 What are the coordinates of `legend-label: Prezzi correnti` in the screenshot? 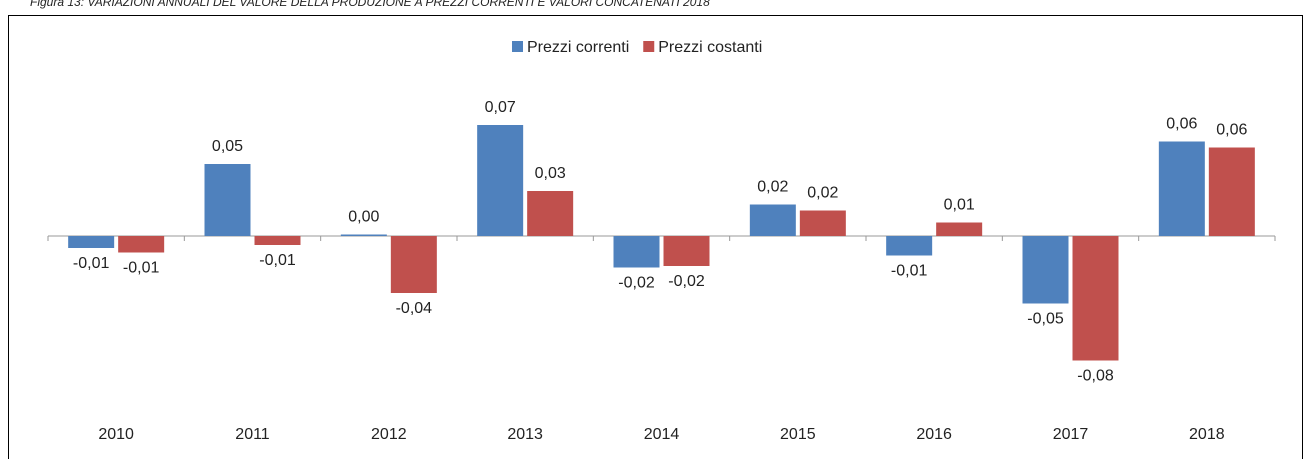 It's located at (578, 47).